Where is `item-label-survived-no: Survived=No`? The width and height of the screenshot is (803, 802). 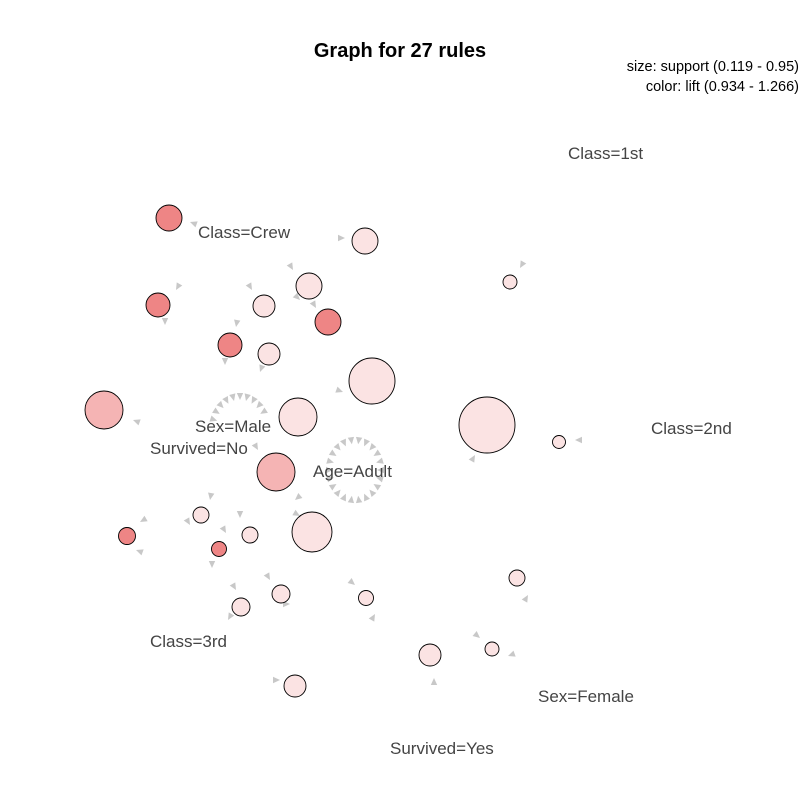 item-label-survived-no: Survived=No is located at coordinates (199, 448).